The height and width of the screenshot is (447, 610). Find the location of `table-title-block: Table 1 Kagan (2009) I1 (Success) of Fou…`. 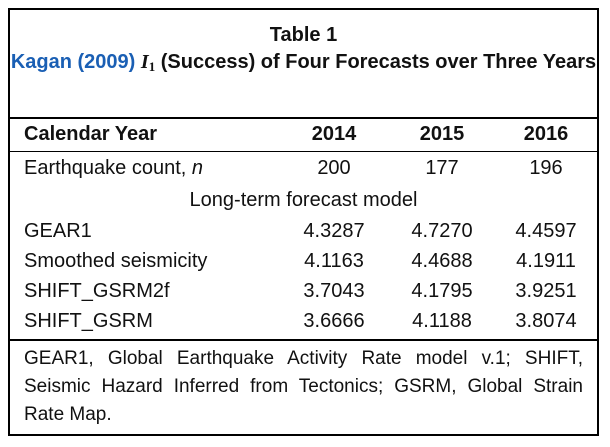

table-title-block: Table 1 Kagan (2009) I1 (Success) of Fou… is located at coordinates (303, 51).